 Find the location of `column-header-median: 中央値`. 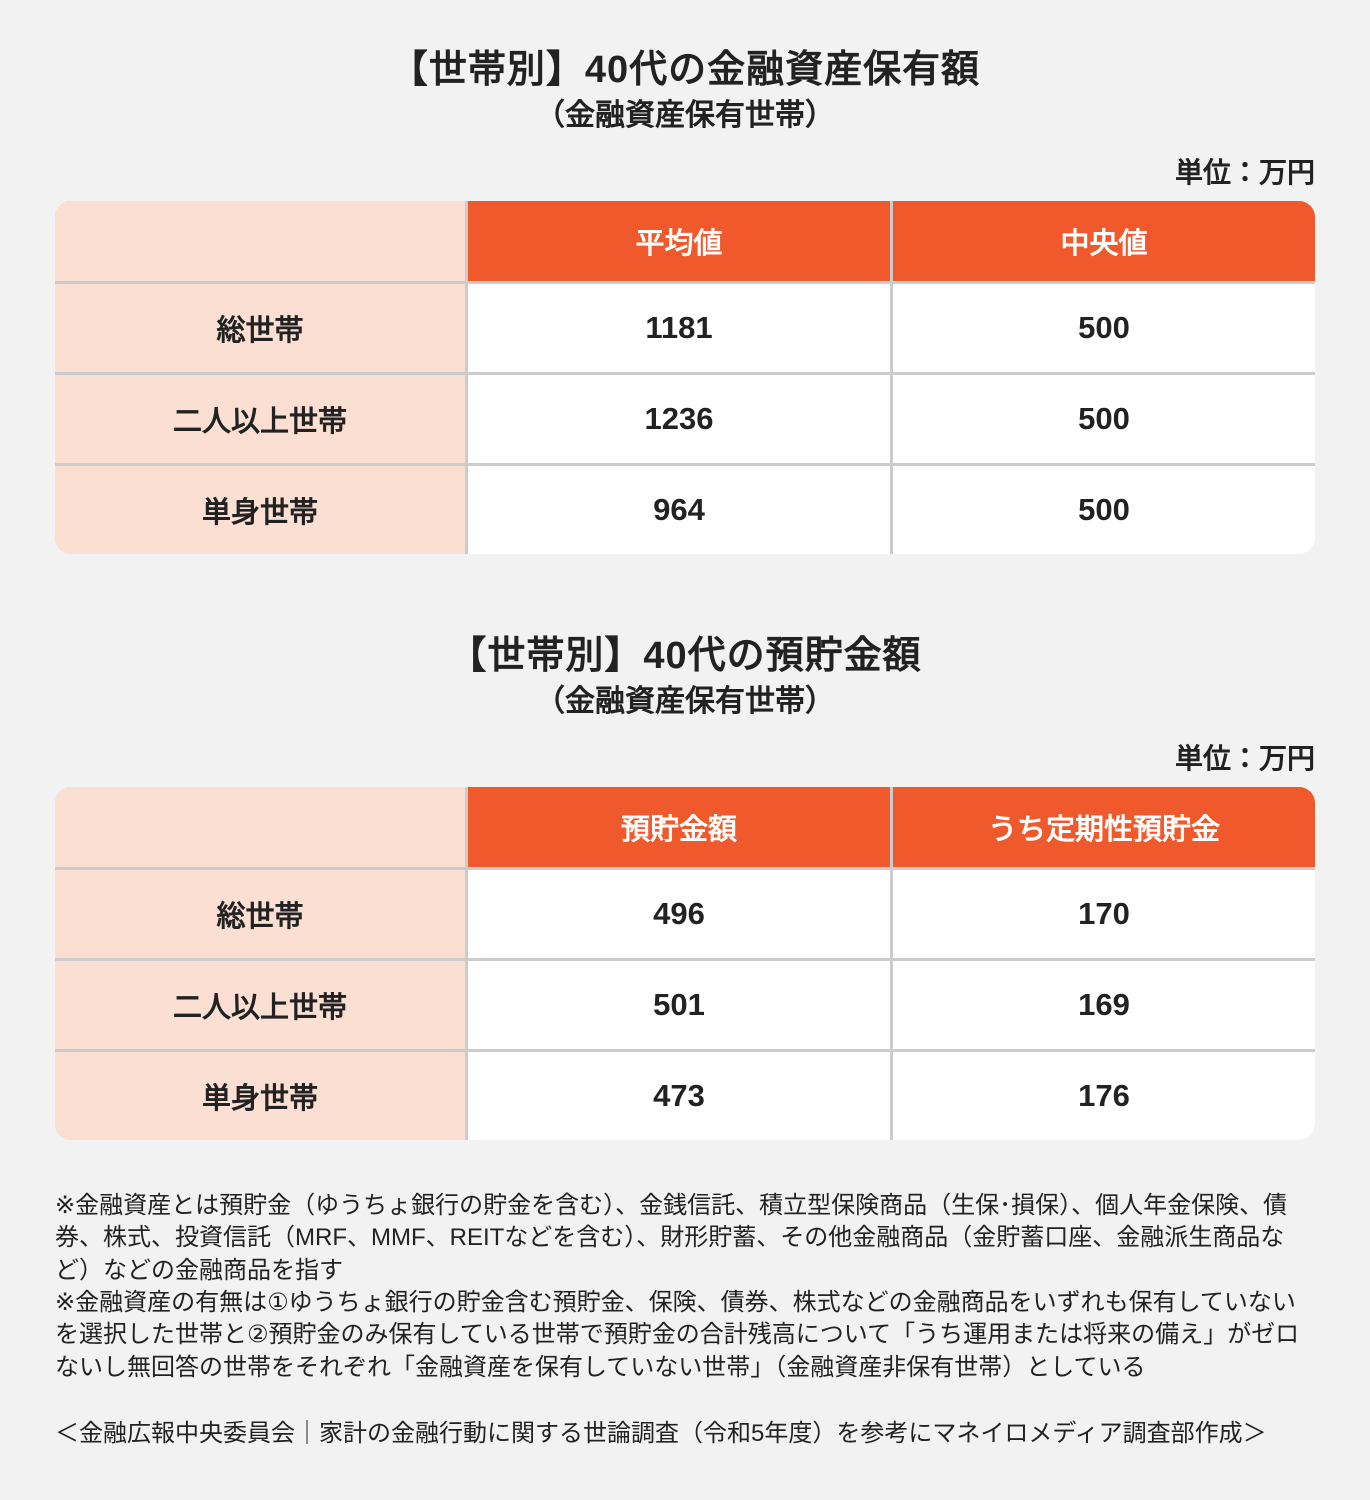

column-header-median: 中央値 is located at coordinates (1104, 240).